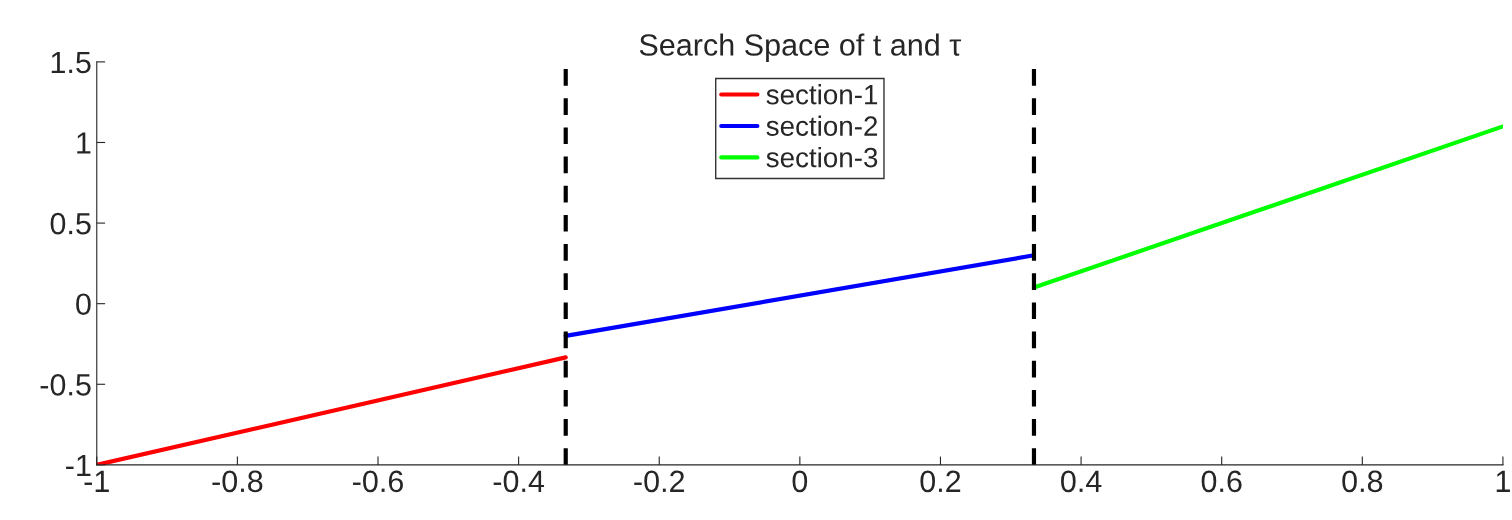 This screenshot has height=520, width=1512. I want to click on y-tick-label: 1, so click(84, 143).